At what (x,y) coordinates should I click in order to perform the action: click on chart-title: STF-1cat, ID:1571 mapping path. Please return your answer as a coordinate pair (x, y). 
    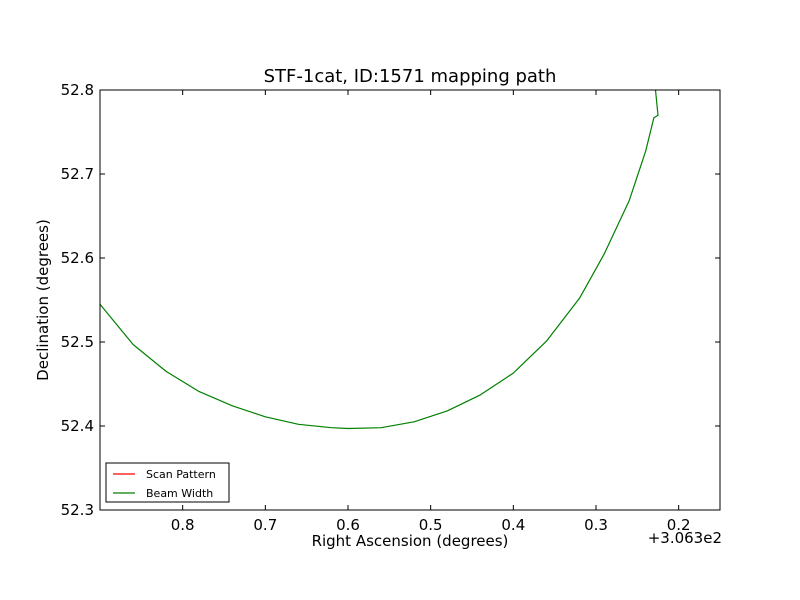
    Looking at the image, I should click on (410, 76).